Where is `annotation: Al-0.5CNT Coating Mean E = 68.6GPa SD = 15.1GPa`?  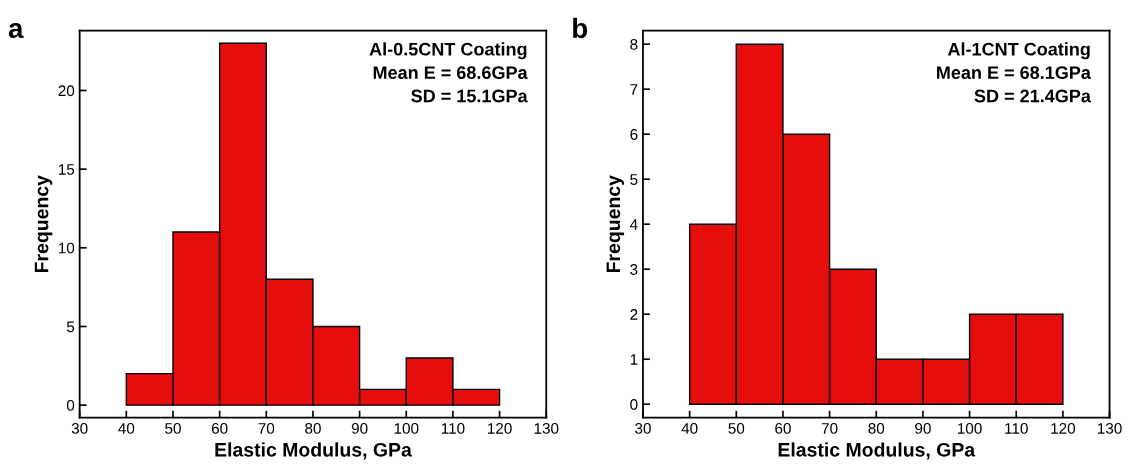 annotation: Al-0.5CNT Coating Mean E = 68.6GPa SD = 15.1GPa is located at coordinates (448, 72).